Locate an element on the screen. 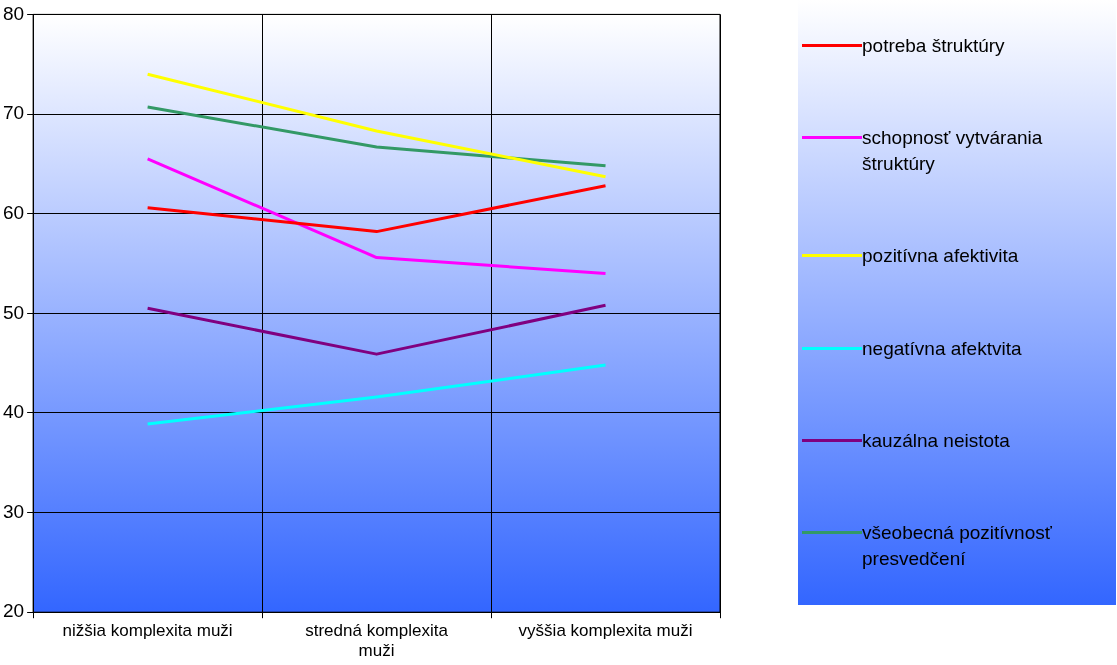  x-tick-label: nižšia komplexita muži is located at coordinates (147, 631).